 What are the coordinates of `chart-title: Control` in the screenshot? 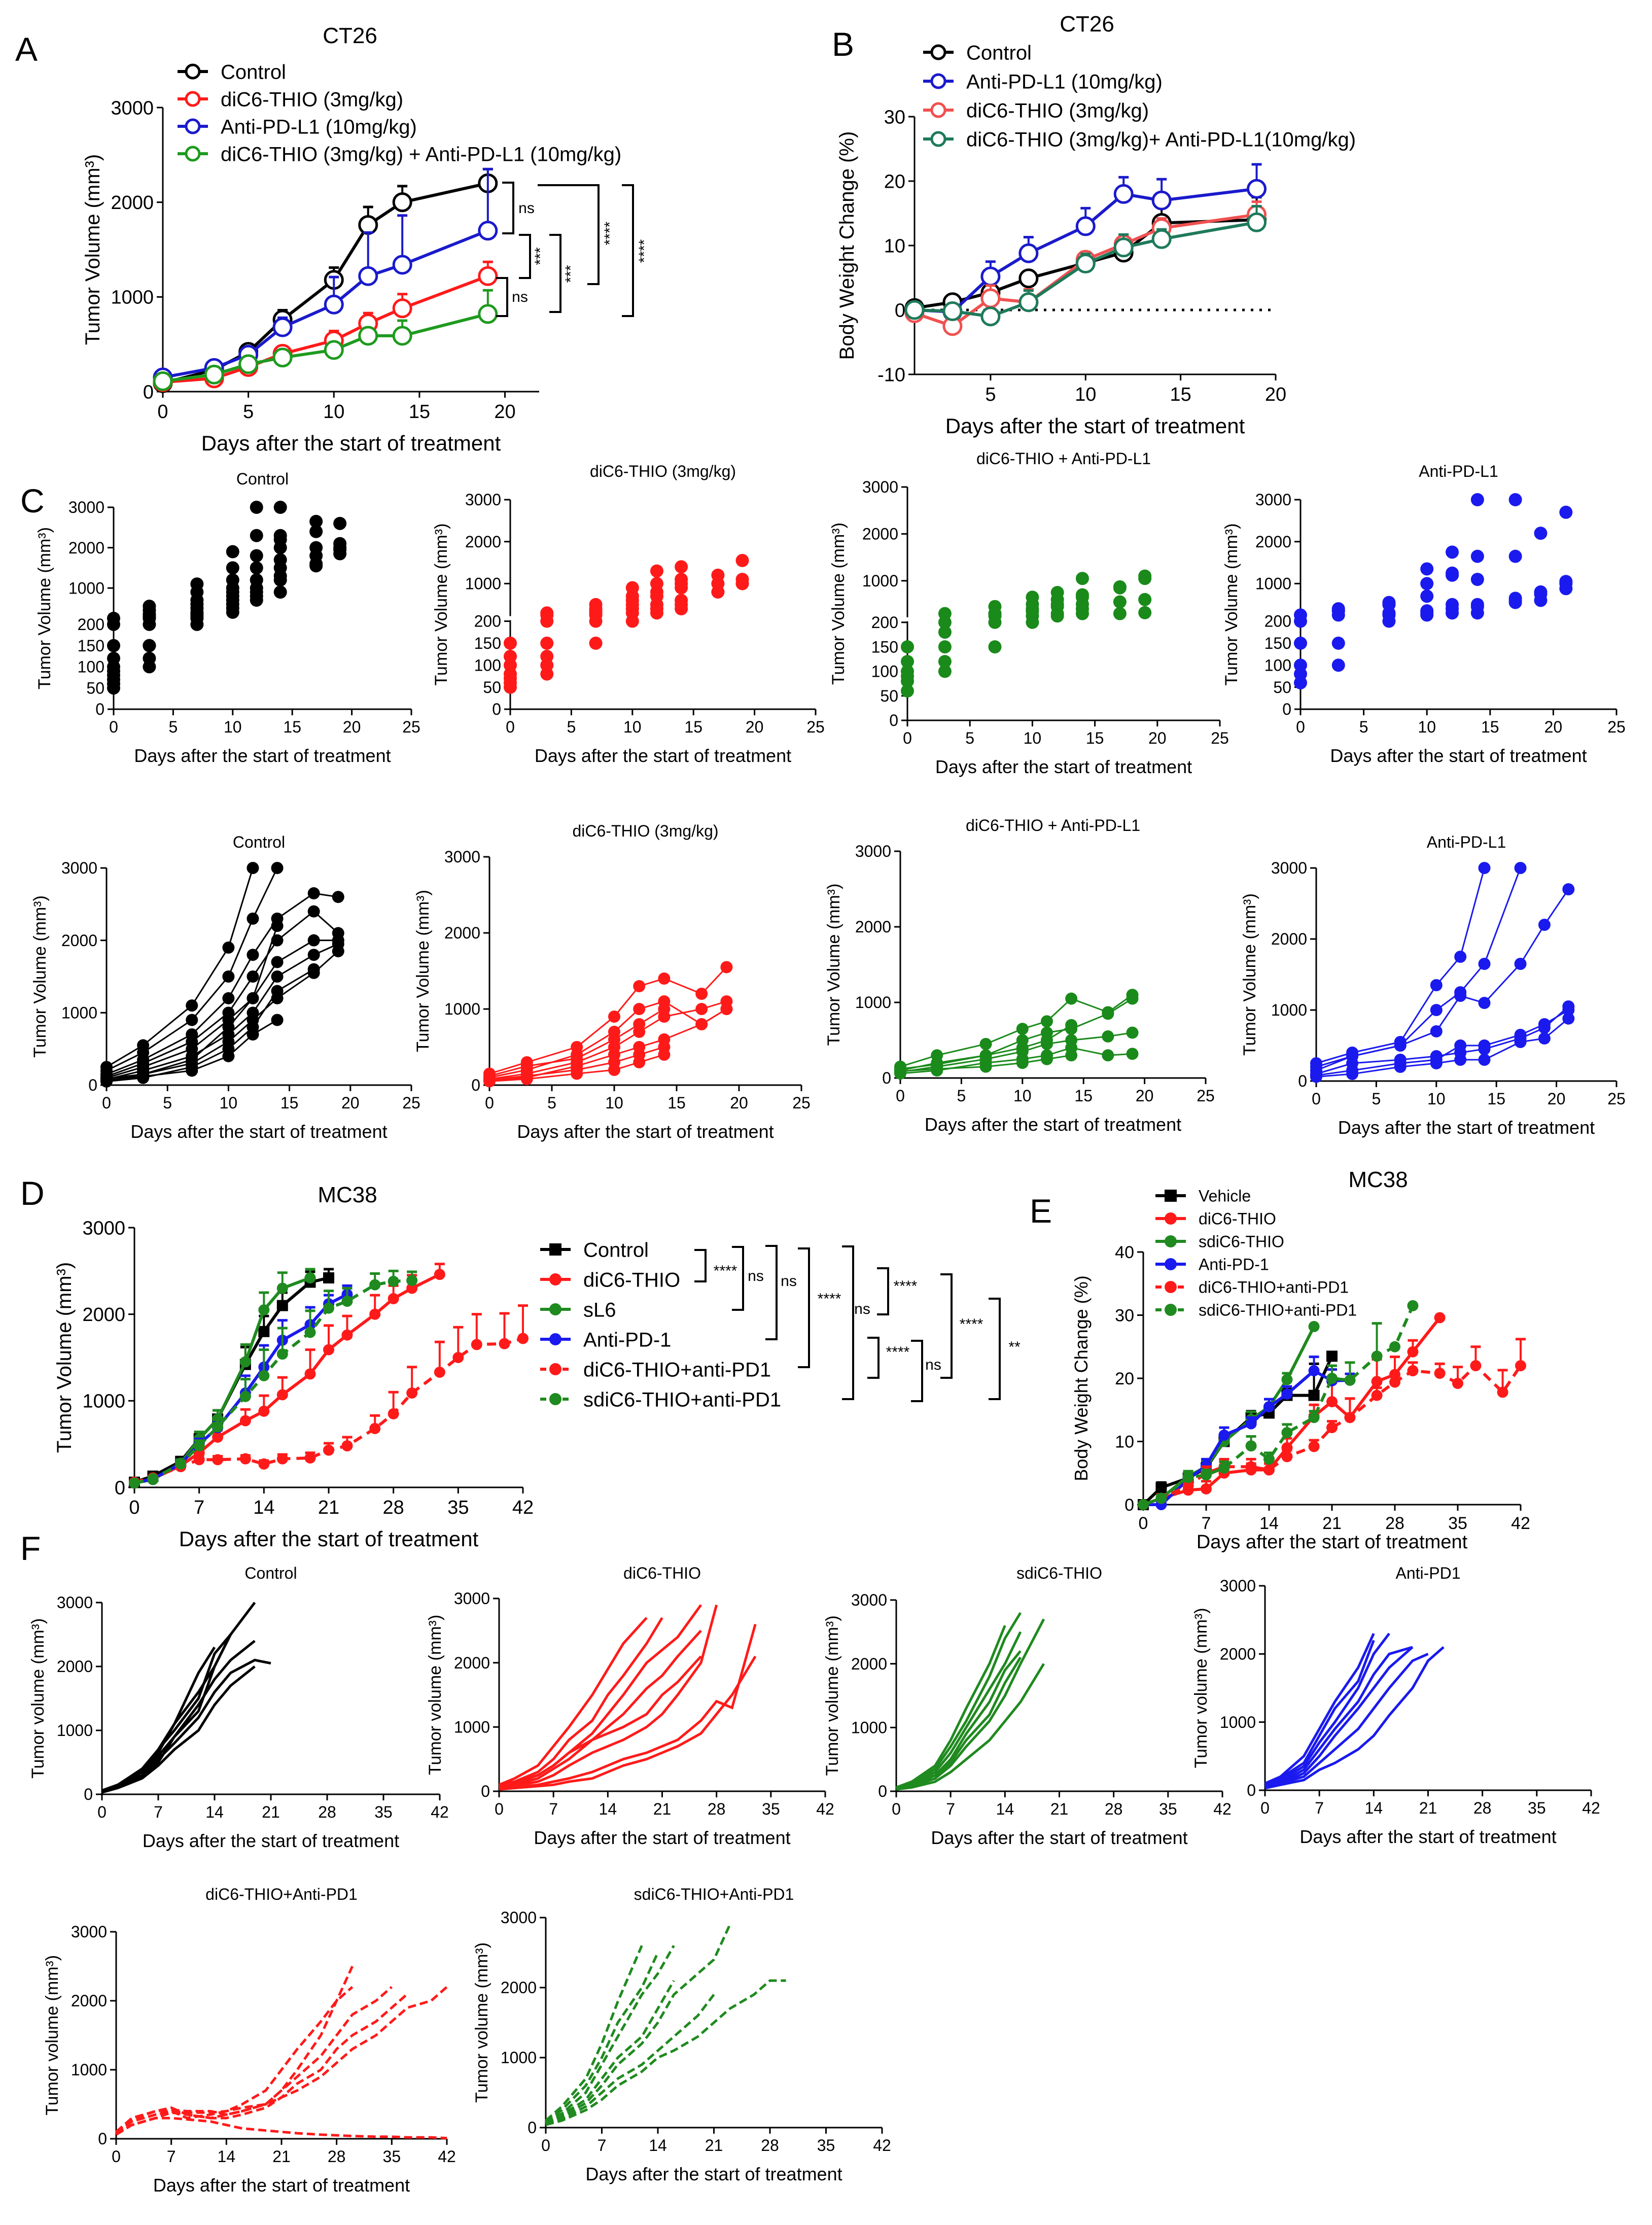 It's located at (262, 479).